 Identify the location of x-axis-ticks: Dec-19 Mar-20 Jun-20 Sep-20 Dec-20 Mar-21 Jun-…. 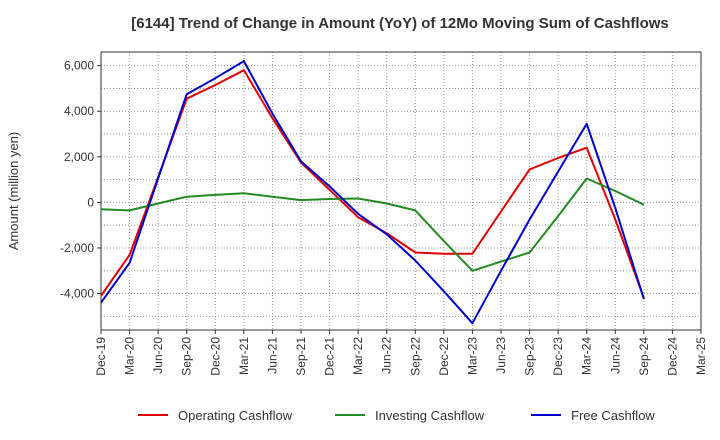
(401, 353).